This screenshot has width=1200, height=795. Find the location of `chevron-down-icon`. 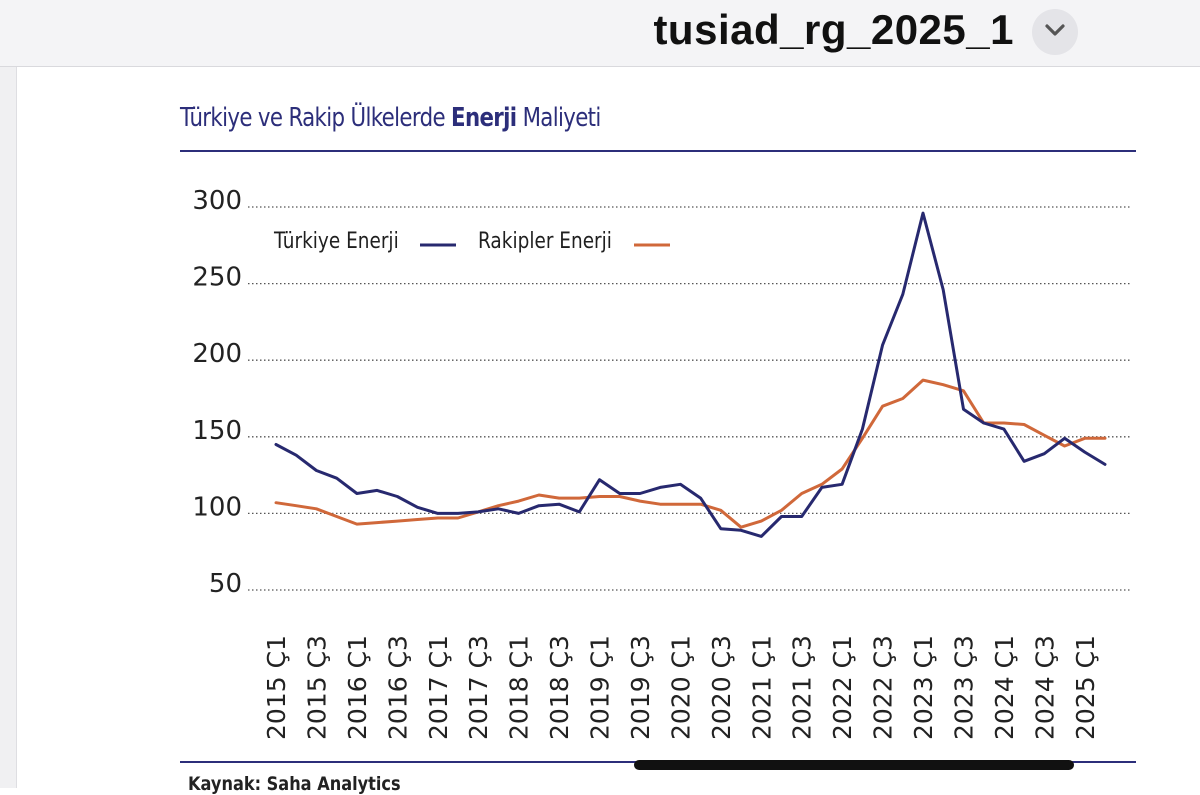

chevron-down-icon is located at coordinates (1055, 30).